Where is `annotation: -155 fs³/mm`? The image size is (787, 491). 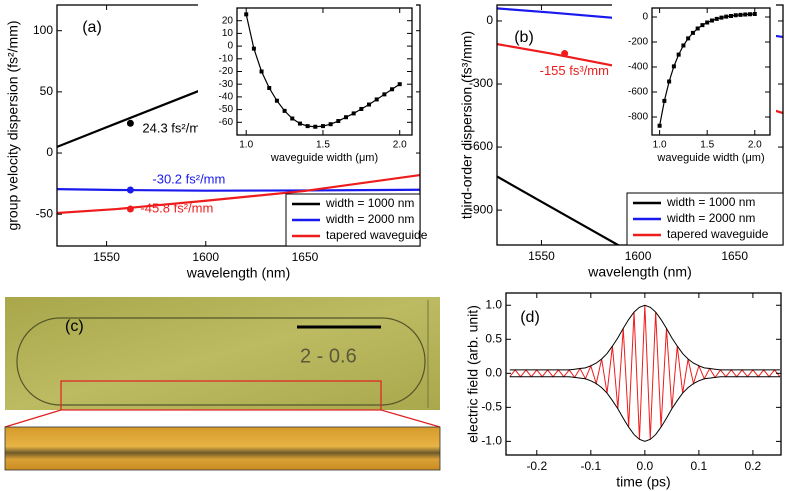
annotation: -155 fs³/mm is located at coordinates (574, 70).